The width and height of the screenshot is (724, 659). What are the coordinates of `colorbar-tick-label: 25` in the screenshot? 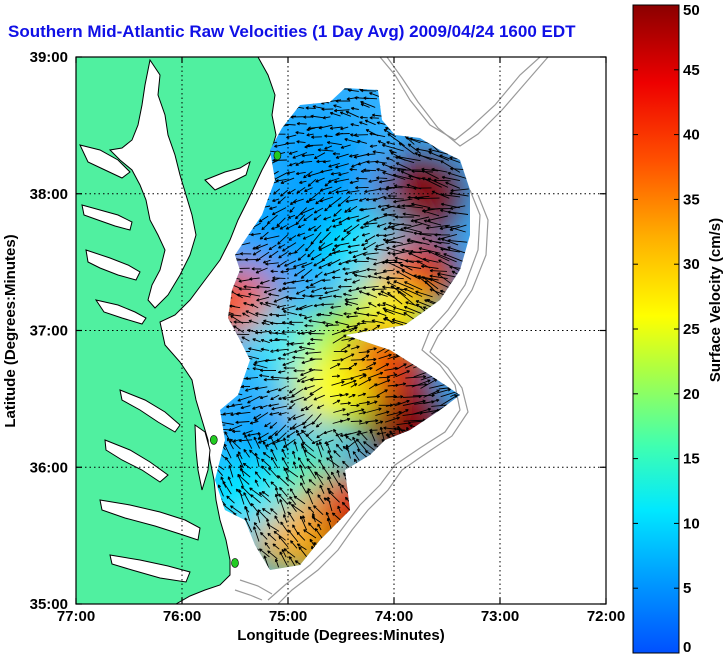 It's located at (691, 329).